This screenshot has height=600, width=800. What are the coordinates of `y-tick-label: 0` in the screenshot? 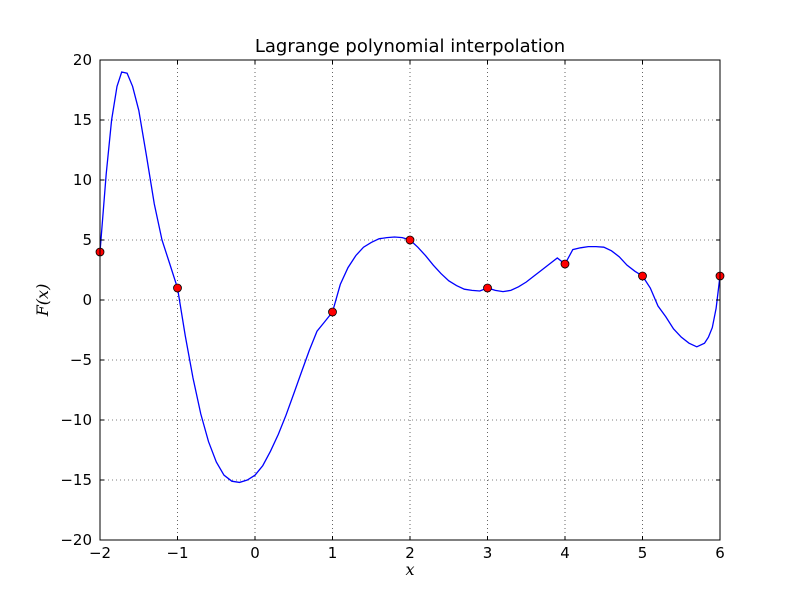 It's located at (87, 300).